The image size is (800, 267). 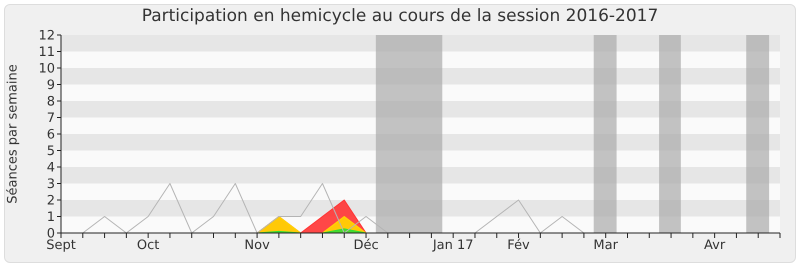 I want to click on y-tick-label: 1, so click(x=50, y=218).